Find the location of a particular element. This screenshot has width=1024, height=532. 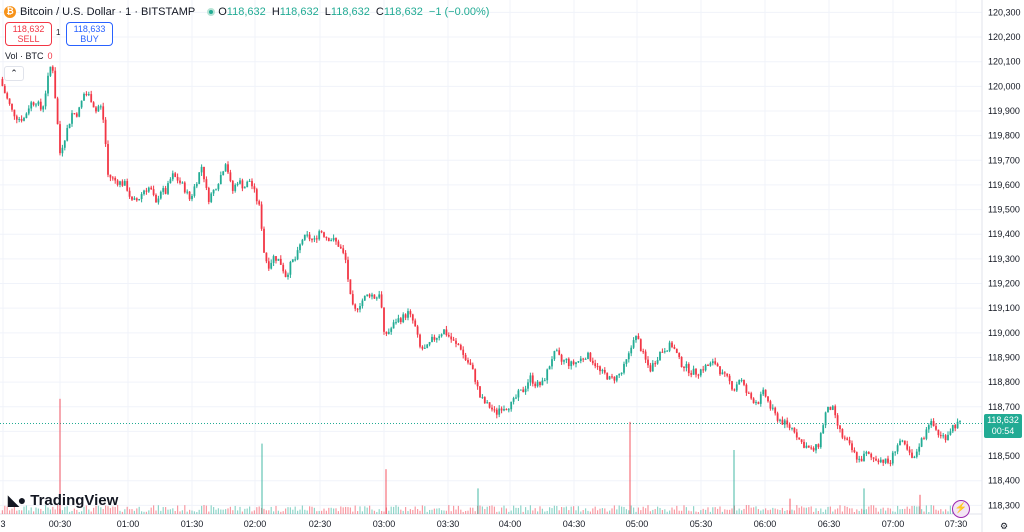

tradingview-logo: ◣● TradingView is located at coordinates (63, 500).